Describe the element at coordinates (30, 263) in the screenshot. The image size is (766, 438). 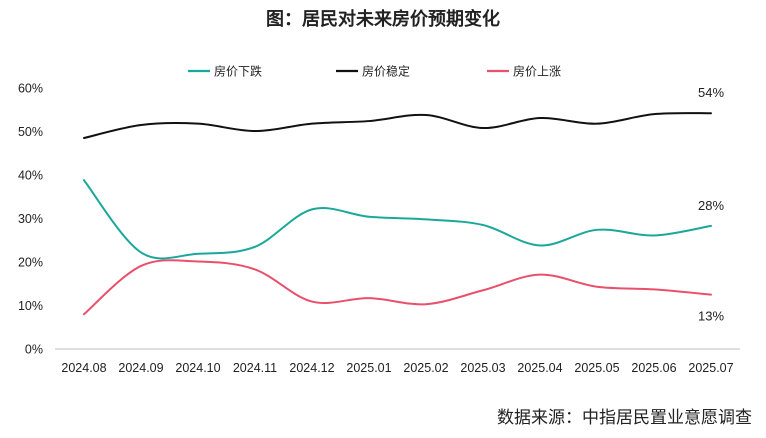
I see `y-tick-label: 20%` at that location.